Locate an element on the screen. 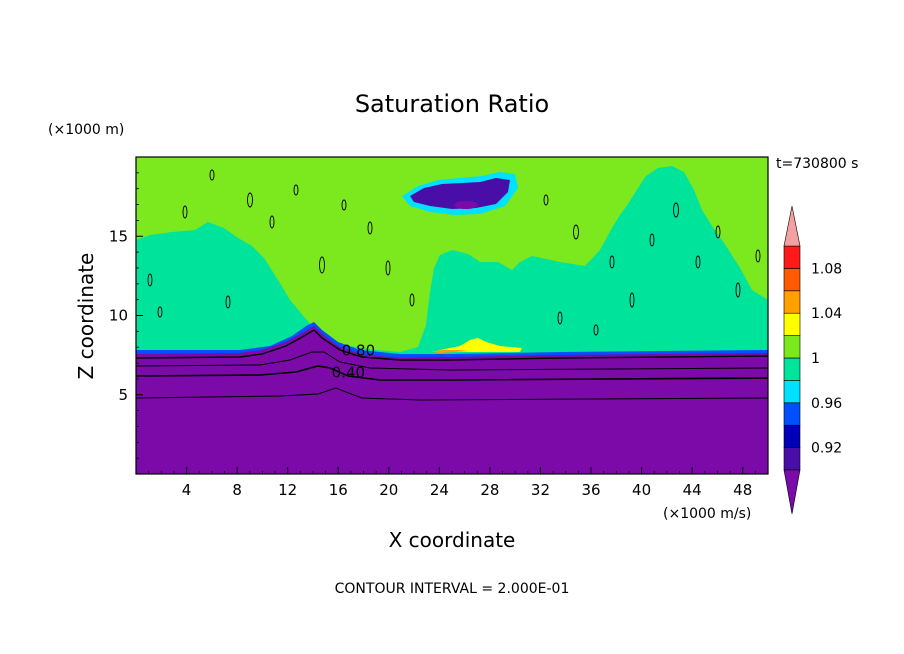  x-tick-label: 36 is located at coordinates (590, 490).